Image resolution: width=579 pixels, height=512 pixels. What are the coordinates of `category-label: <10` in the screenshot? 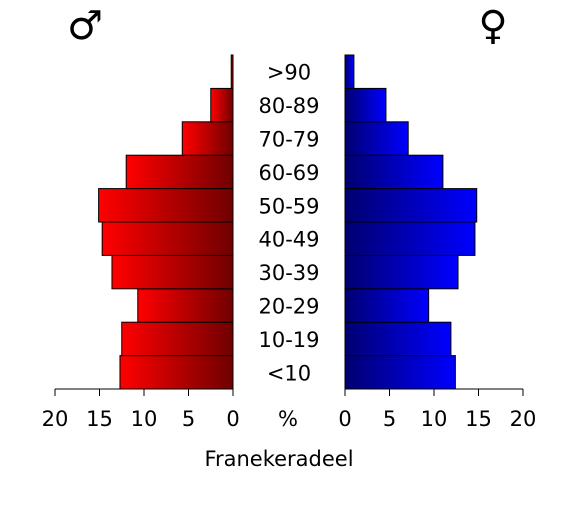 It's located at (289, 373).